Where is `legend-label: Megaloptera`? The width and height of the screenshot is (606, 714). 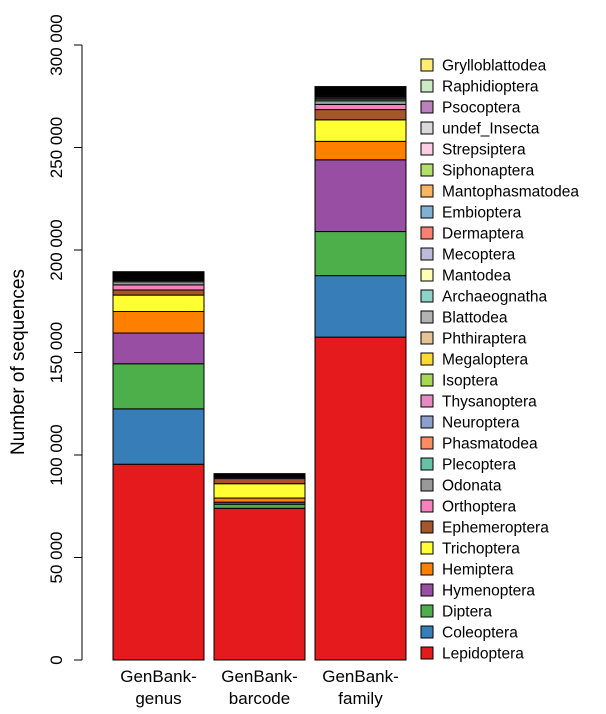
legend-label: Megaloptera is located at coordinates (485, 360).